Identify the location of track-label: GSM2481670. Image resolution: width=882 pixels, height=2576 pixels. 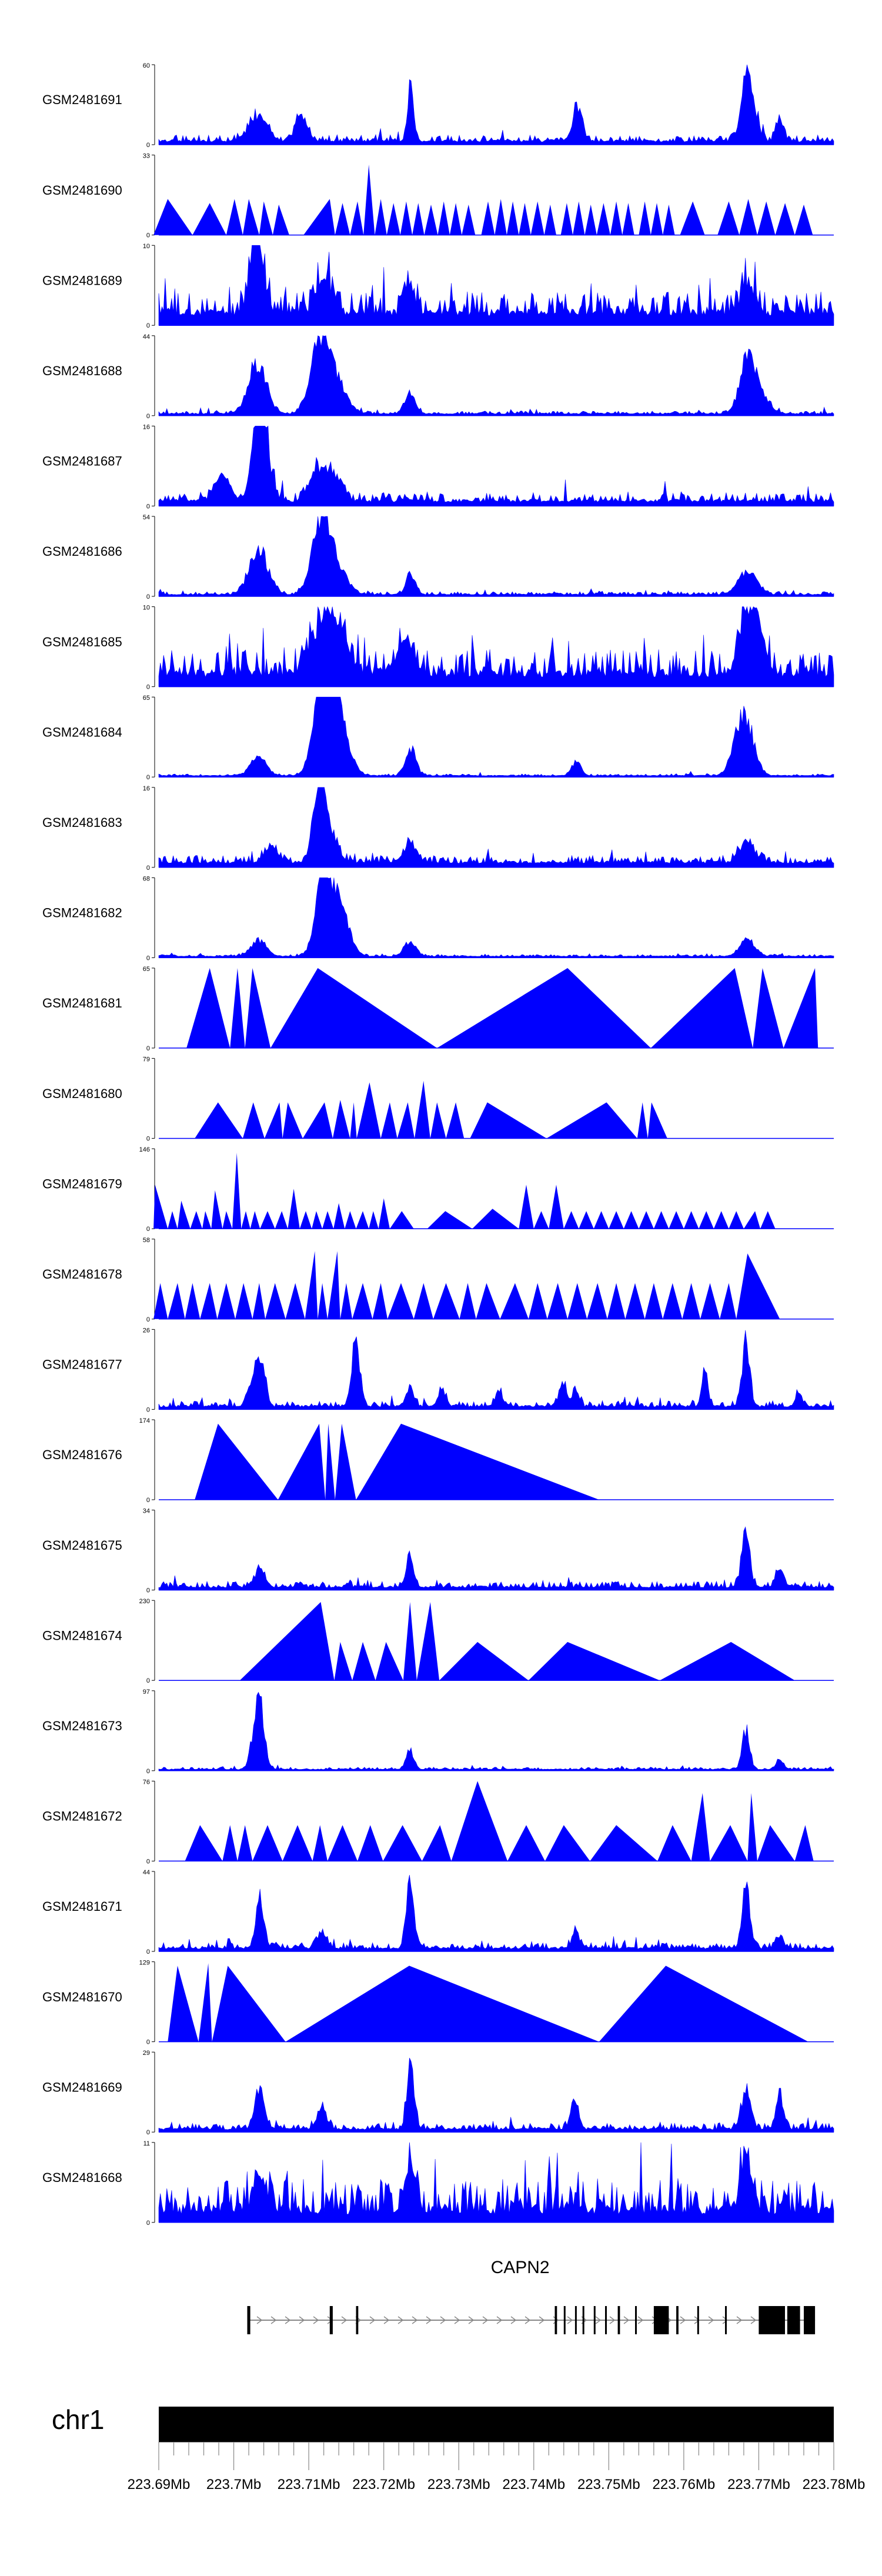
(82, 1997).